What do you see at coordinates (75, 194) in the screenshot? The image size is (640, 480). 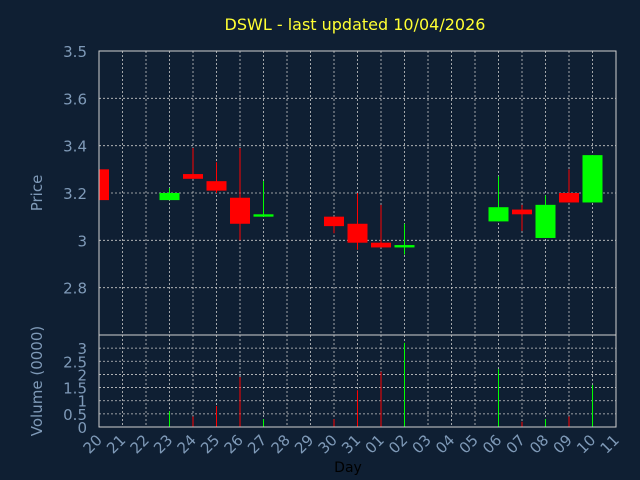 I see `price-tick-label: 3.2` at bounding box center [75, 194].